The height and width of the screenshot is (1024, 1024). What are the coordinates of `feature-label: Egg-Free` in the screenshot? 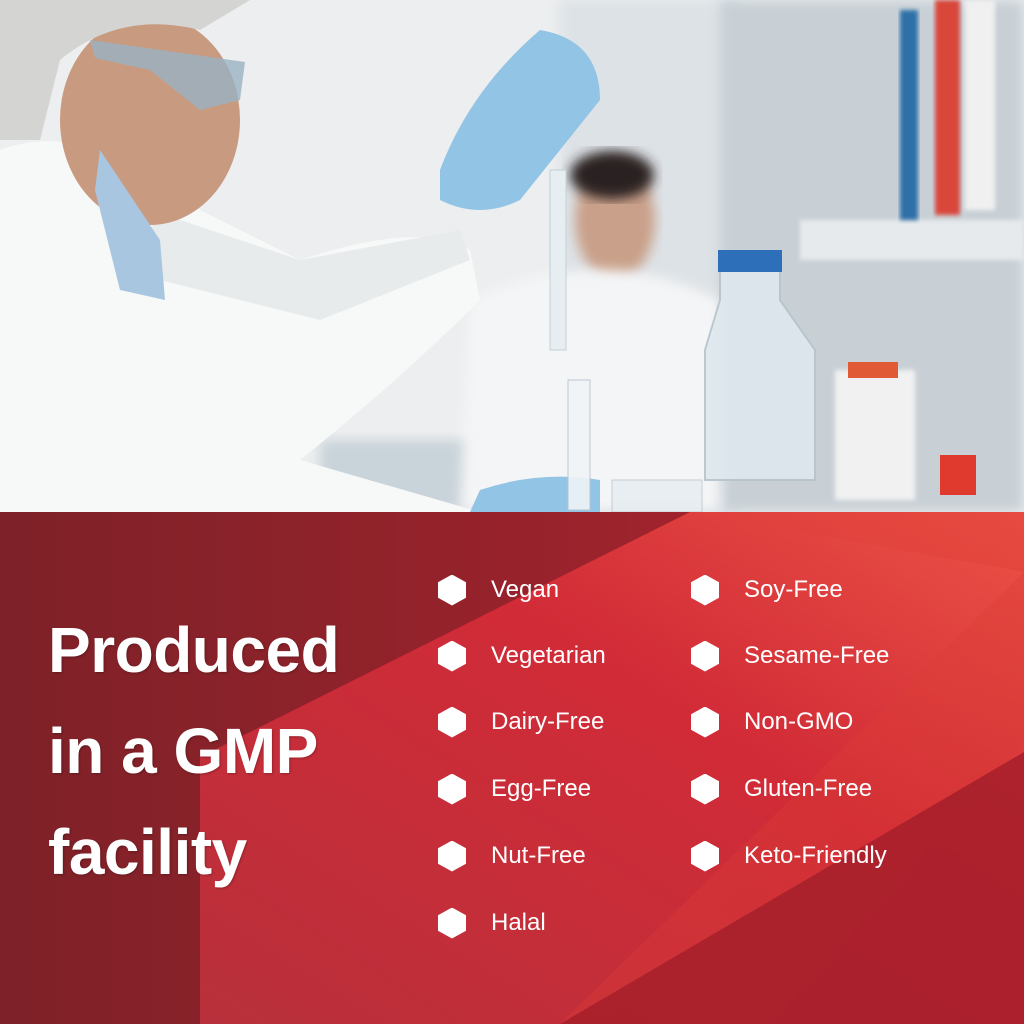 It's located at (541, 788).